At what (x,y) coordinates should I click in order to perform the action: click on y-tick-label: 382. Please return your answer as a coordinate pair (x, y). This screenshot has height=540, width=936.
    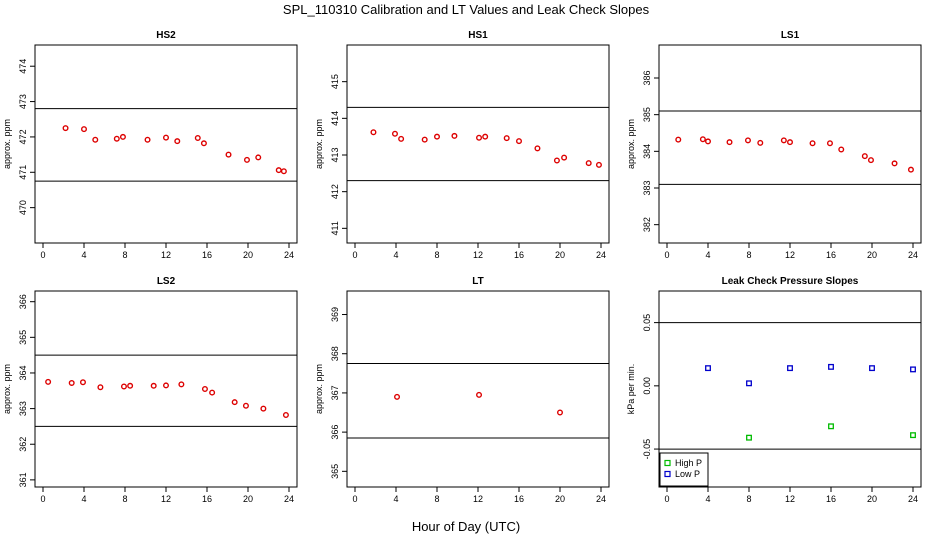
    Looking at the image, I should click on (647, 224).